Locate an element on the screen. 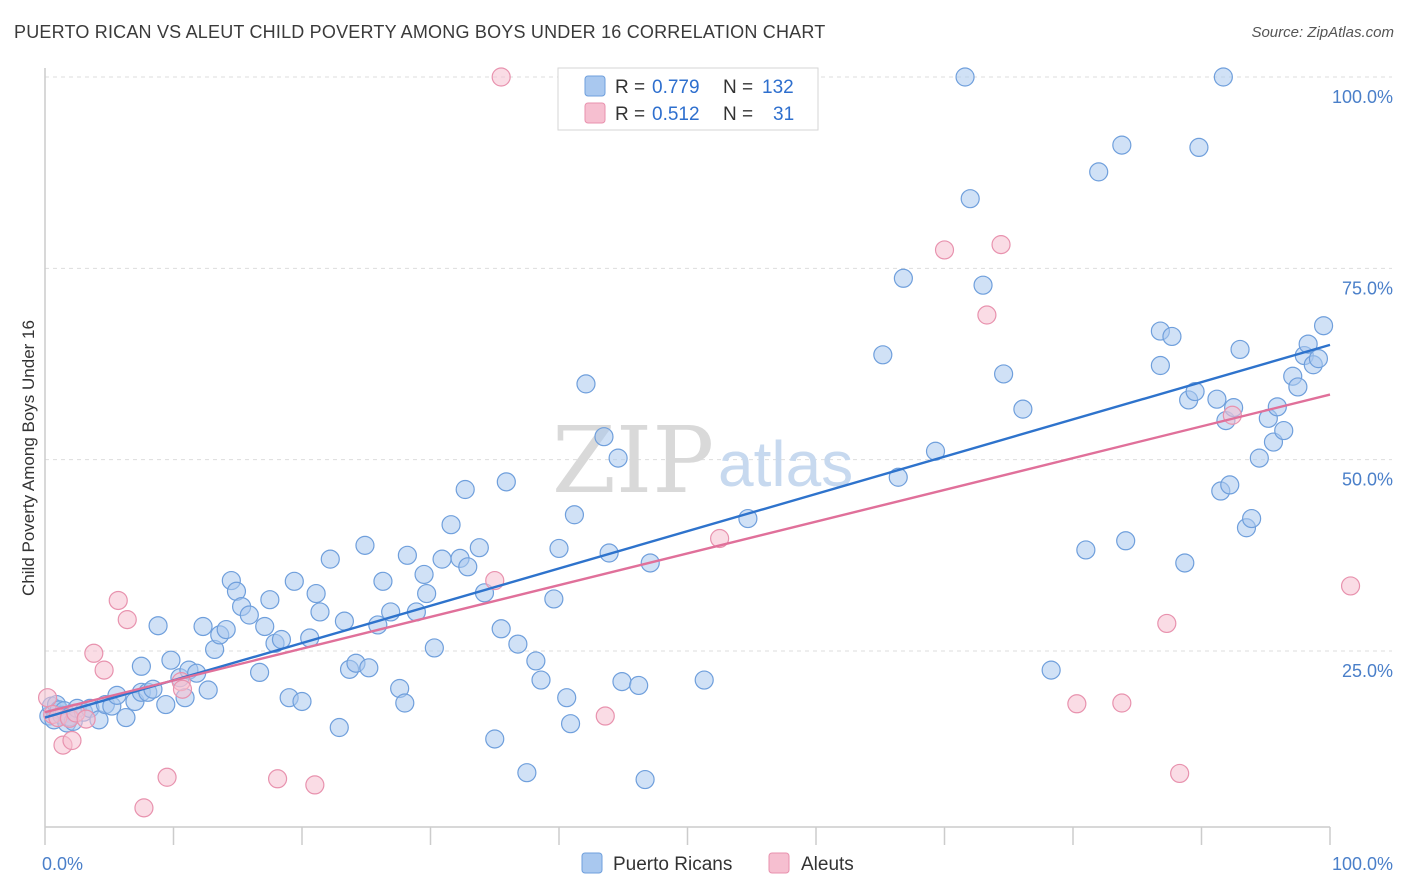 The height and width of the screenshot is (892, 1406). legend-swatch-pink is located at coordinates (595, 113).